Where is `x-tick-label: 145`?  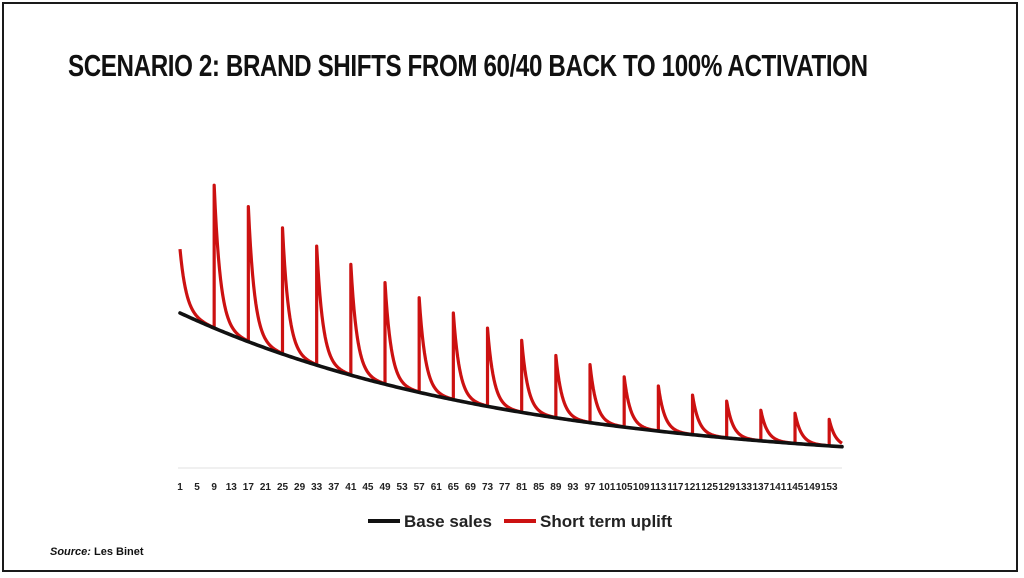
x-tick-label: 145 is located at coordinates (795, 487).